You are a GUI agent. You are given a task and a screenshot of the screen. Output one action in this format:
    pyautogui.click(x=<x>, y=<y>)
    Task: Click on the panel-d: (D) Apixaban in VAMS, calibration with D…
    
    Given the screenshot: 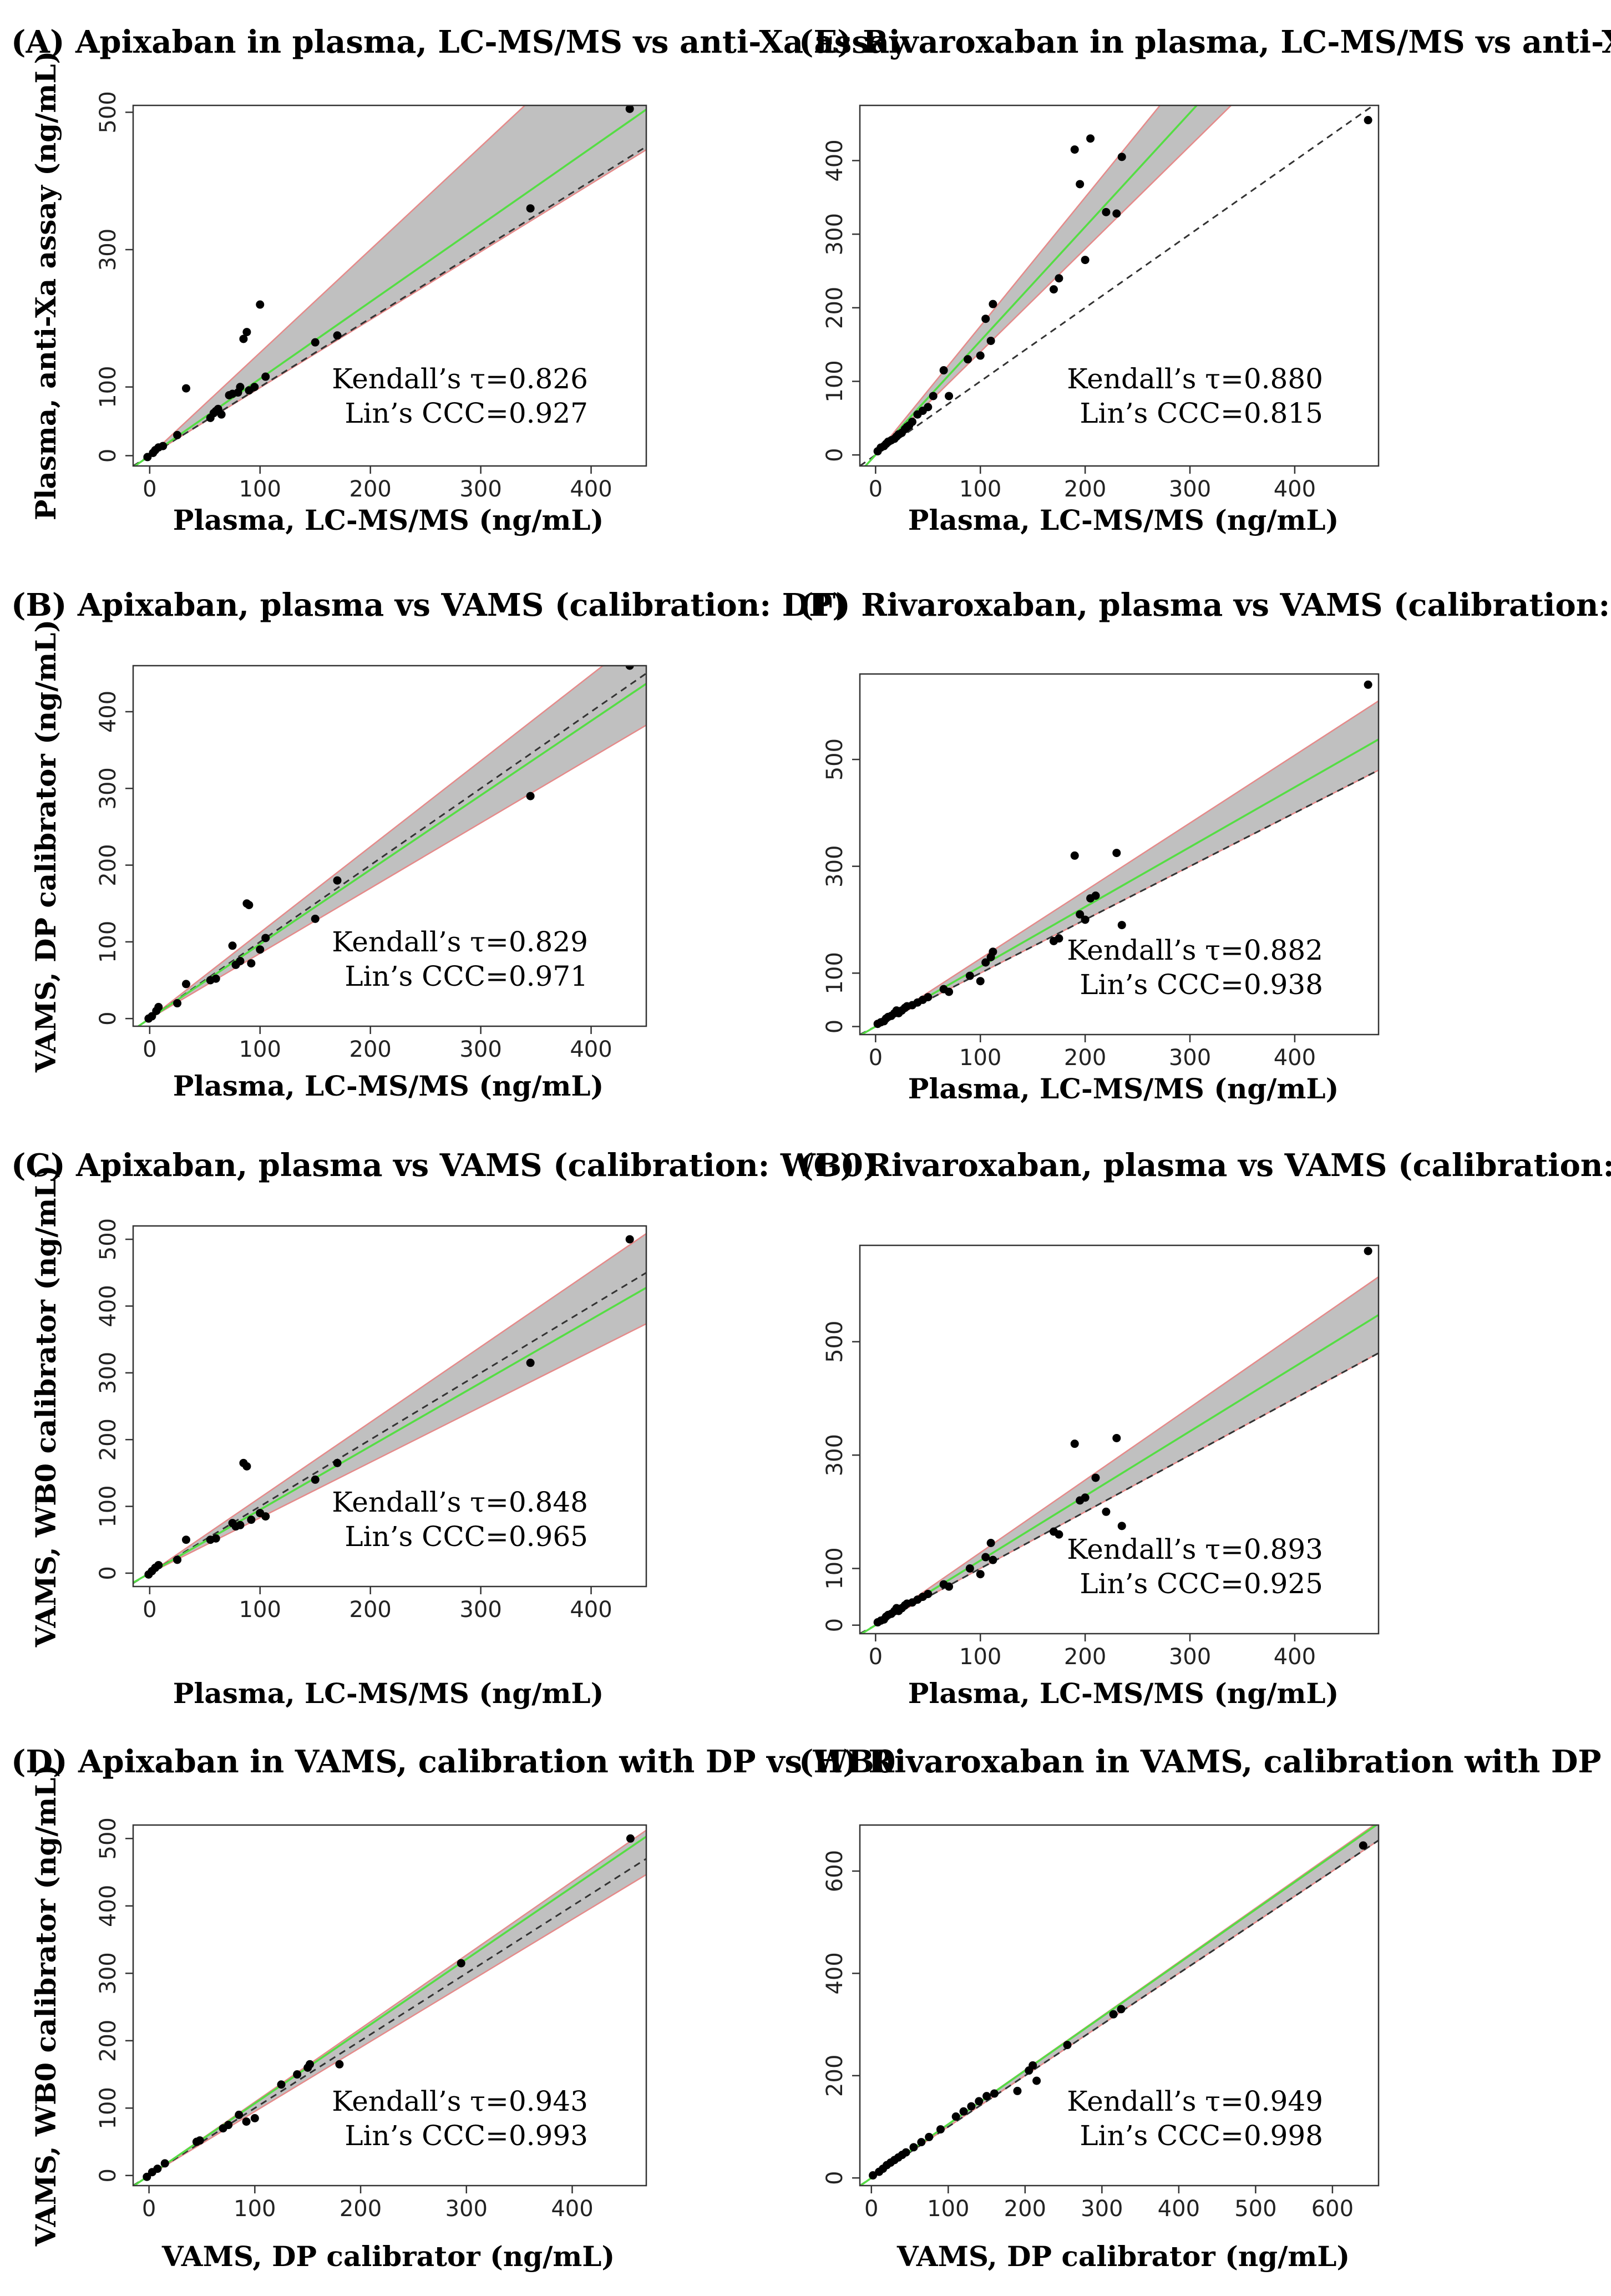 What is the action you would take?
    pyautogui.click(x=454, y=2008)
    